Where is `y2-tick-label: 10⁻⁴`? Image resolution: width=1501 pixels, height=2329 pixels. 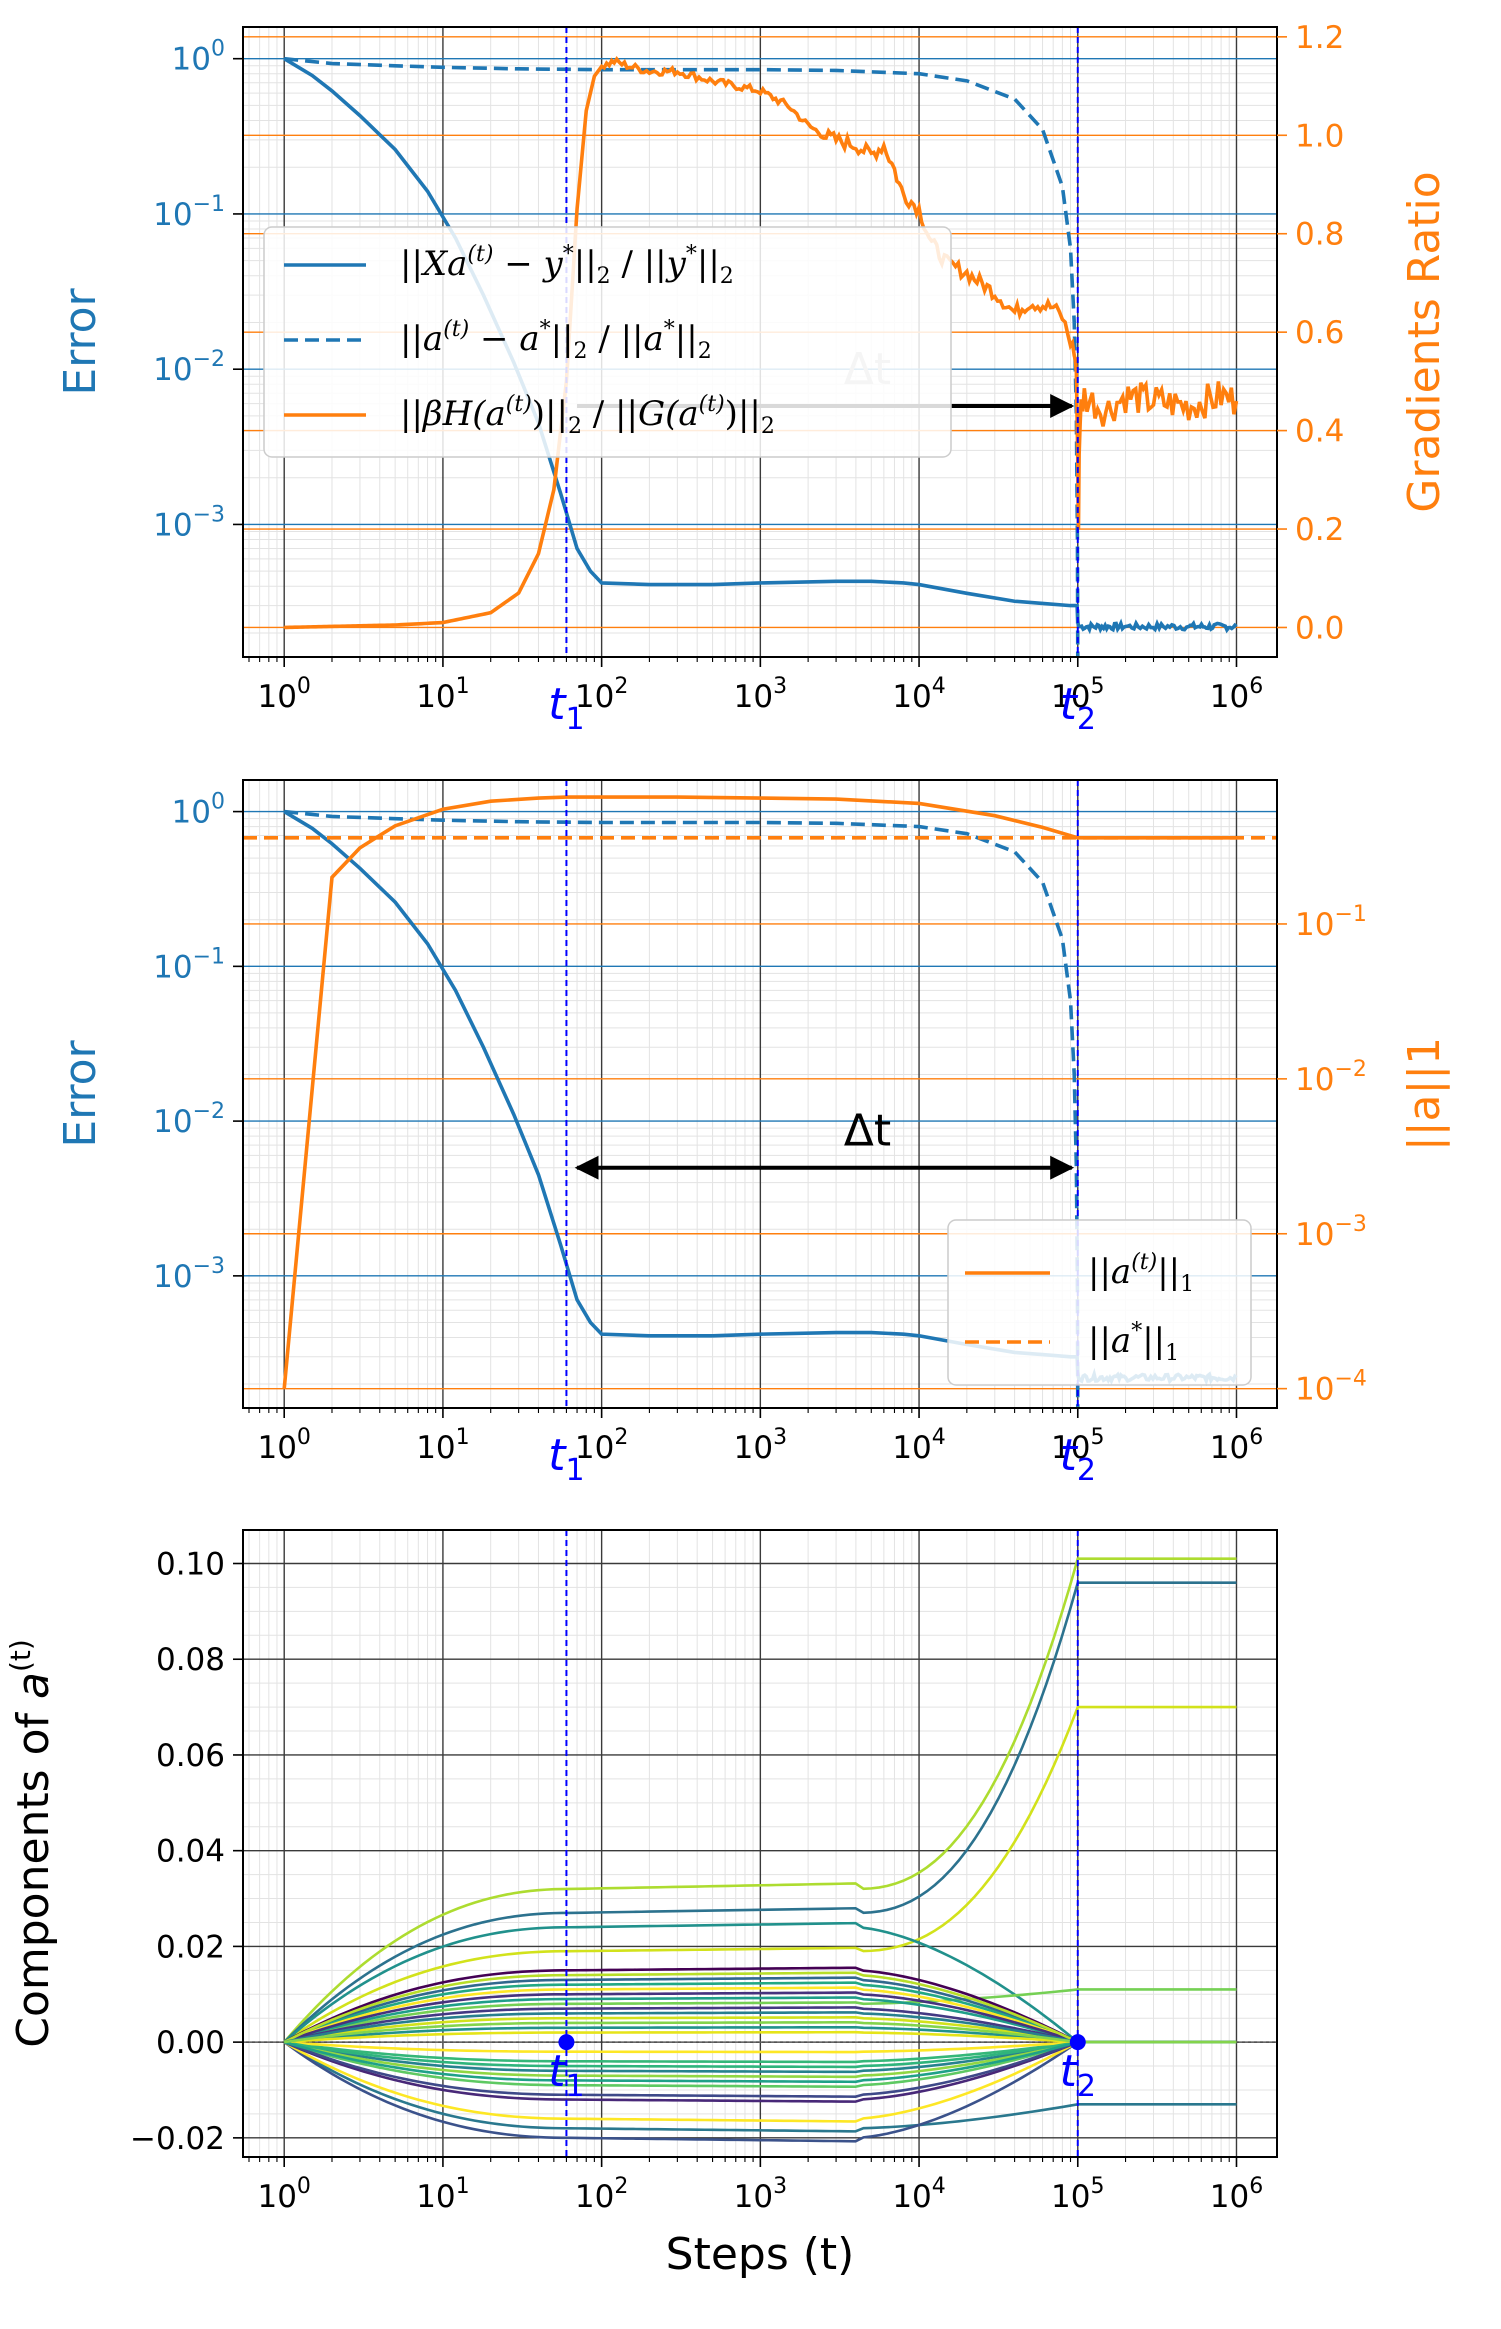 y2-tick-label: 10⁻⁴ is located at coordinates (1331, 1387).